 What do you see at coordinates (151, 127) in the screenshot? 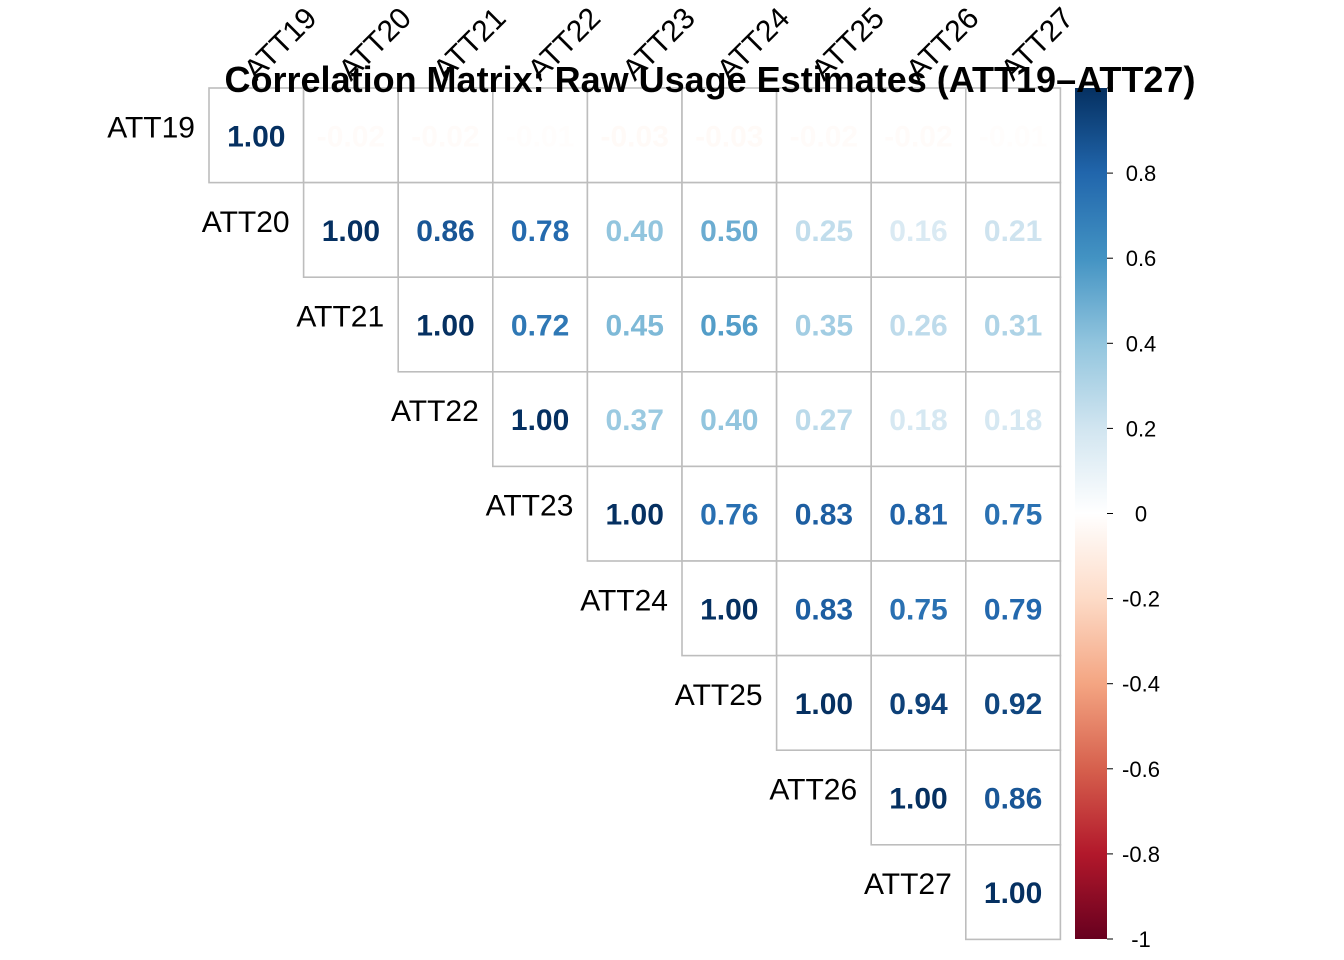
I see `row-label: ATT19` at bounding box center [151, 127].